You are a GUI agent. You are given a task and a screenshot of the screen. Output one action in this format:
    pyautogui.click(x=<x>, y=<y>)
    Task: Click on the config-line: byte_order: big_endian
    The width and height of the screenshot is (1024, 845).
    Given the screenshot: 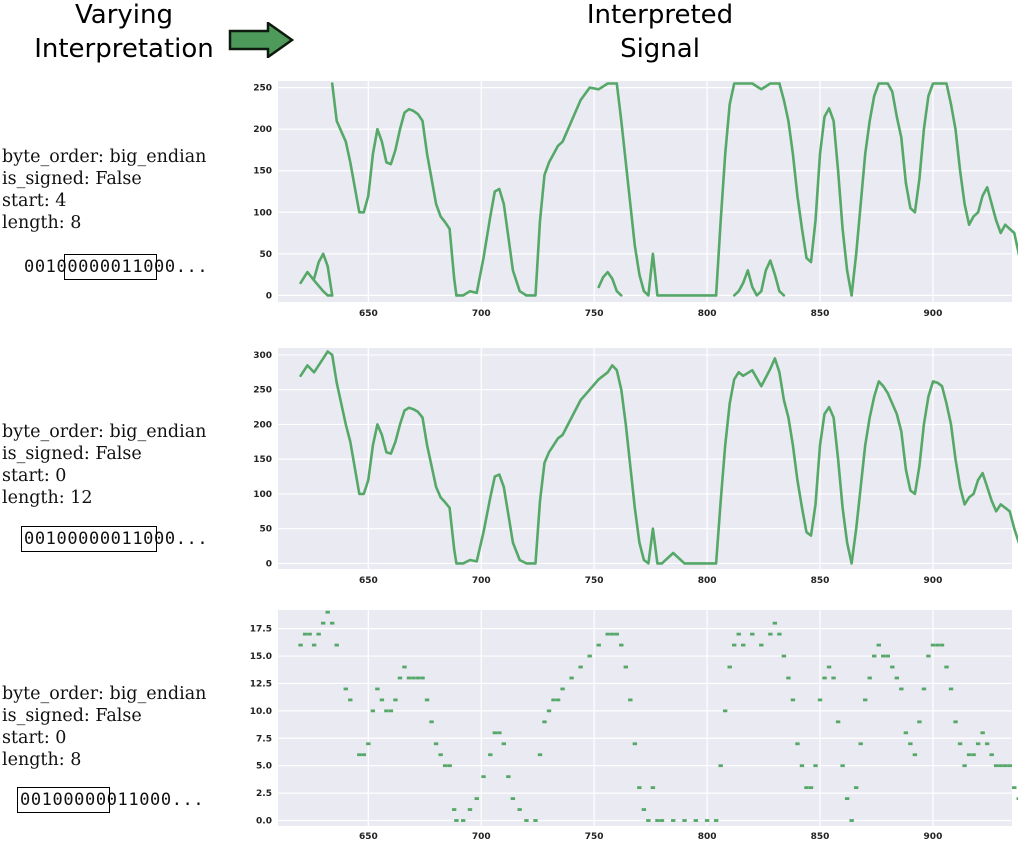 What is the action you would take?
    pyautogui.click(x=104, y=157)
    